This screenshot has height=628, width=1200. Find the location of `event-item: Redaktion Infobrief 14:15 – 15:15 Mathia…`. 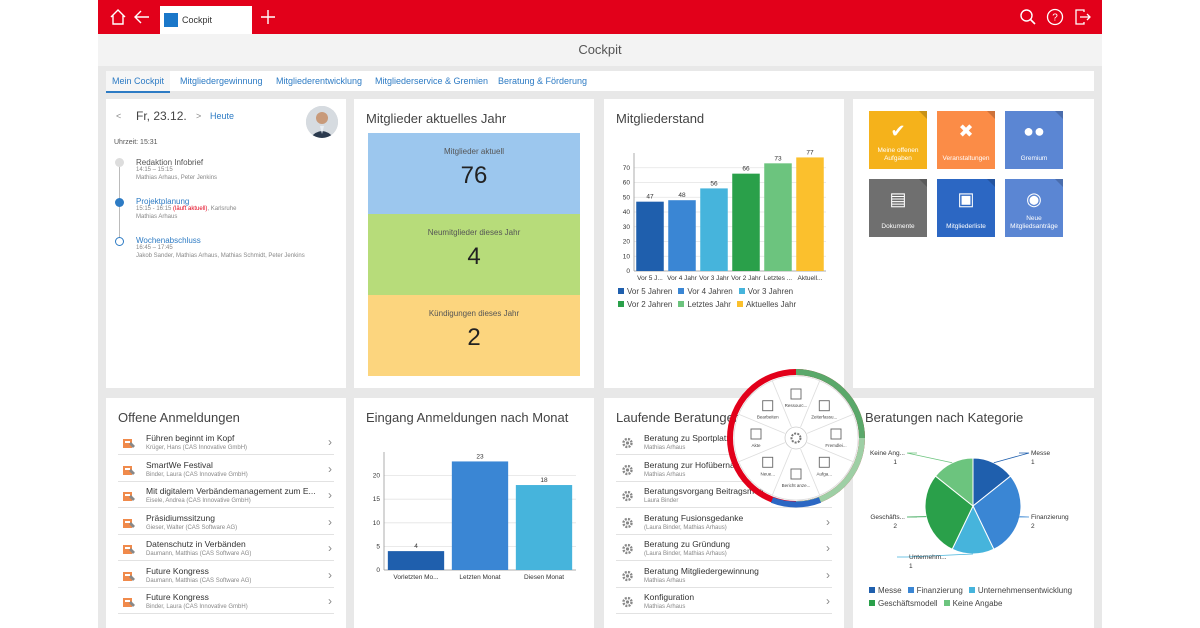

event-item: Redaktion Infobrief 14:15 – 15:15 Mathia… is located at coordinates (176, 169).